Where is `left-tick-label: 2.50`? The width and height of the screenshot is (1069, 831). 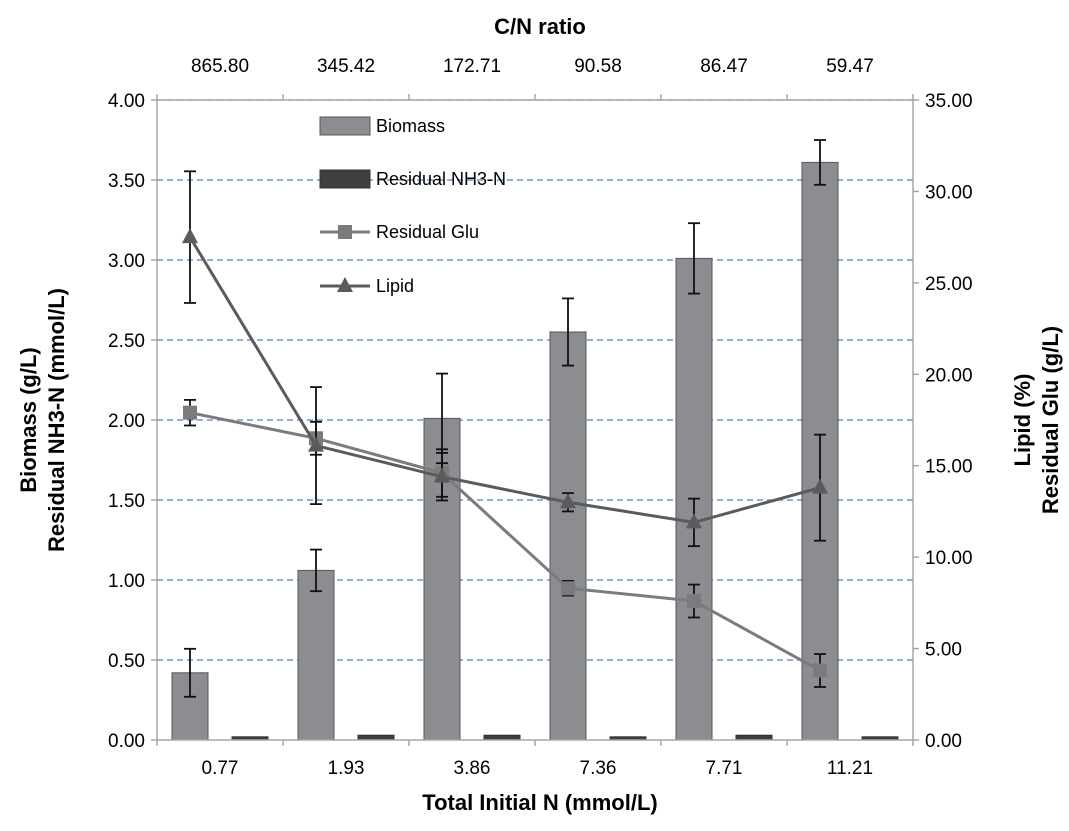 left-tick-label: 2.50 is located at coordinates (126, 341).